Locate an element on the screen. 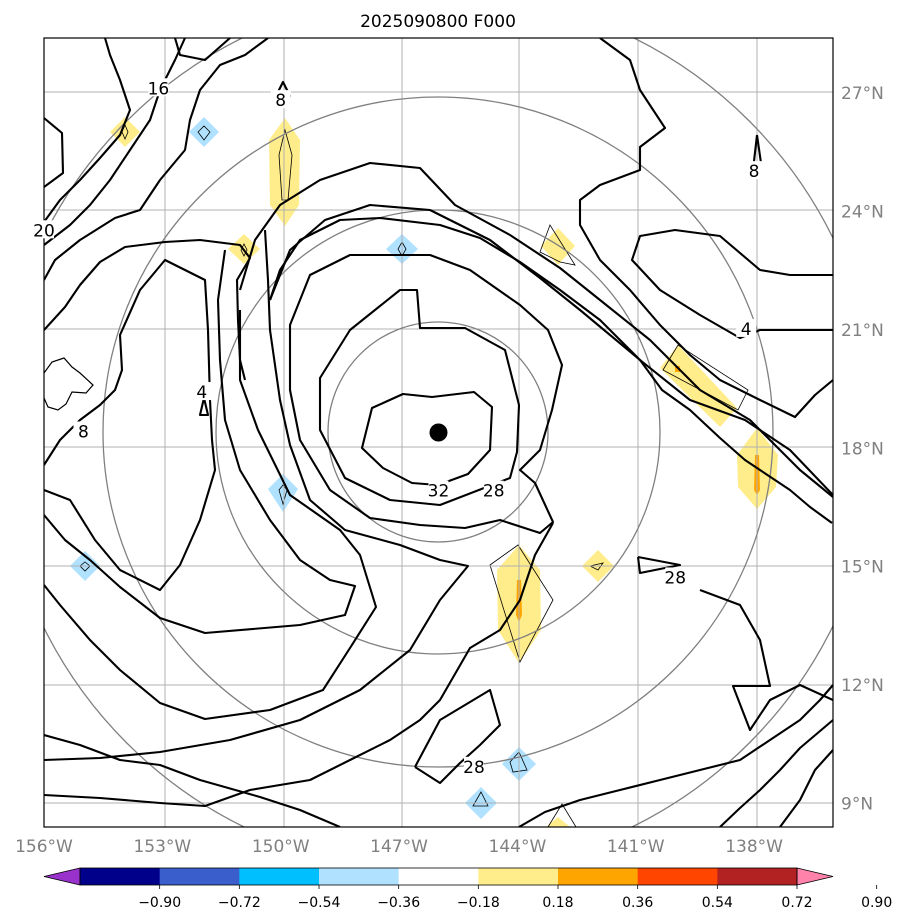  colorbar-tick-label: 0.90 is located at coordinates (876, 903).